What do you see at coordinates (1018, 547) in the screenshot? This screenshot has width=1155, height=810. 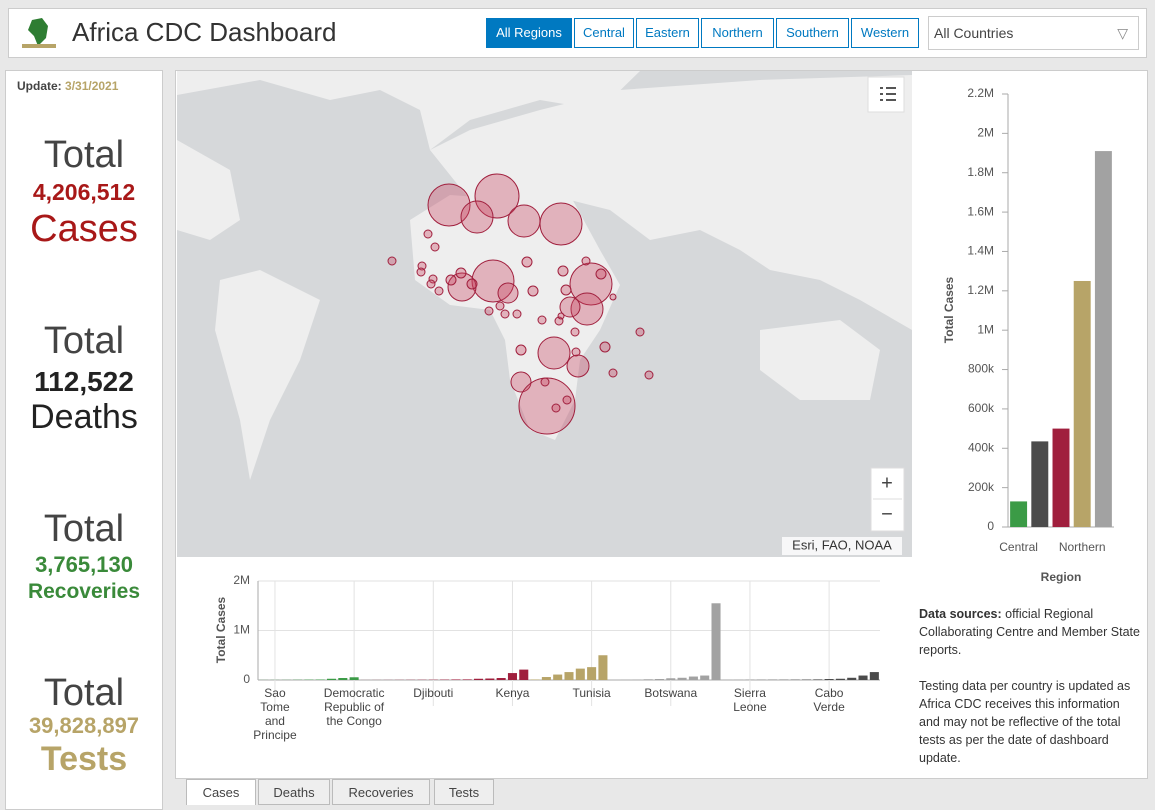 I see `x-tick-label: Central` at bounding box center [1018, 547].